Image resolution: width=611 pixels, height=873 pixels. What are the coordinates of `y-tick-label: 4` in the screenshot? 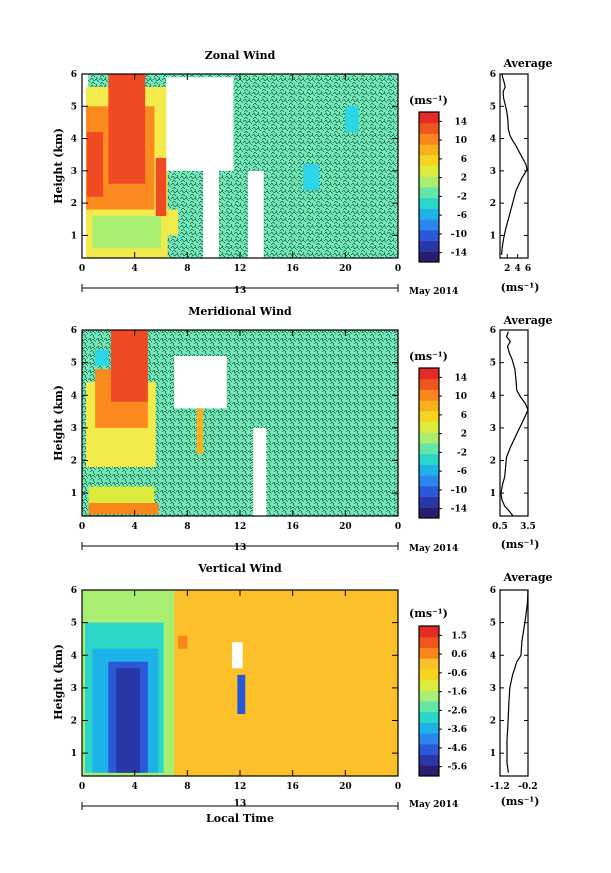 It's located at (74, 140).